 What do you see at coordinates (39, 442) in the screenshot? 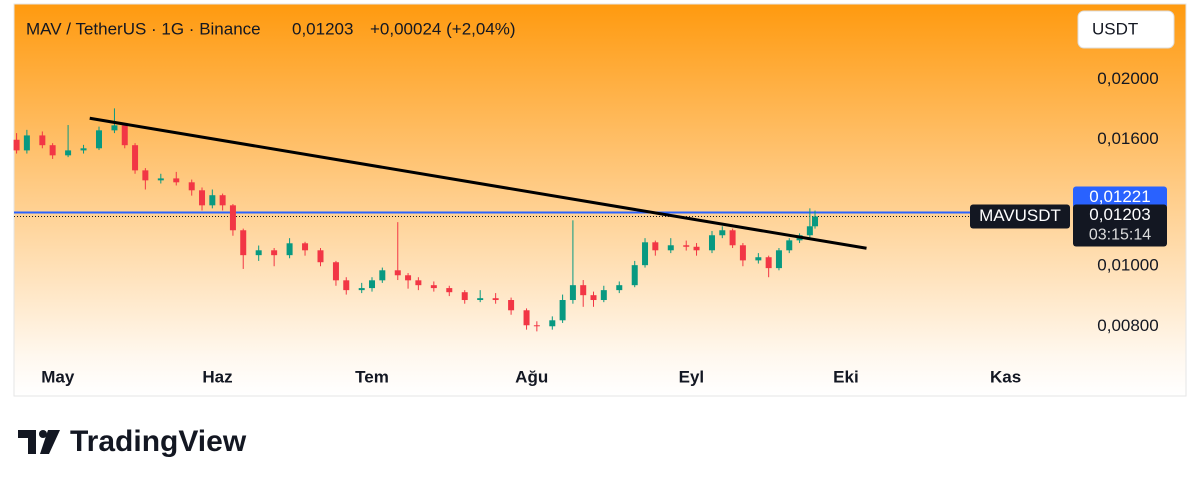
I see `logo` at bounding box center [39, 442].